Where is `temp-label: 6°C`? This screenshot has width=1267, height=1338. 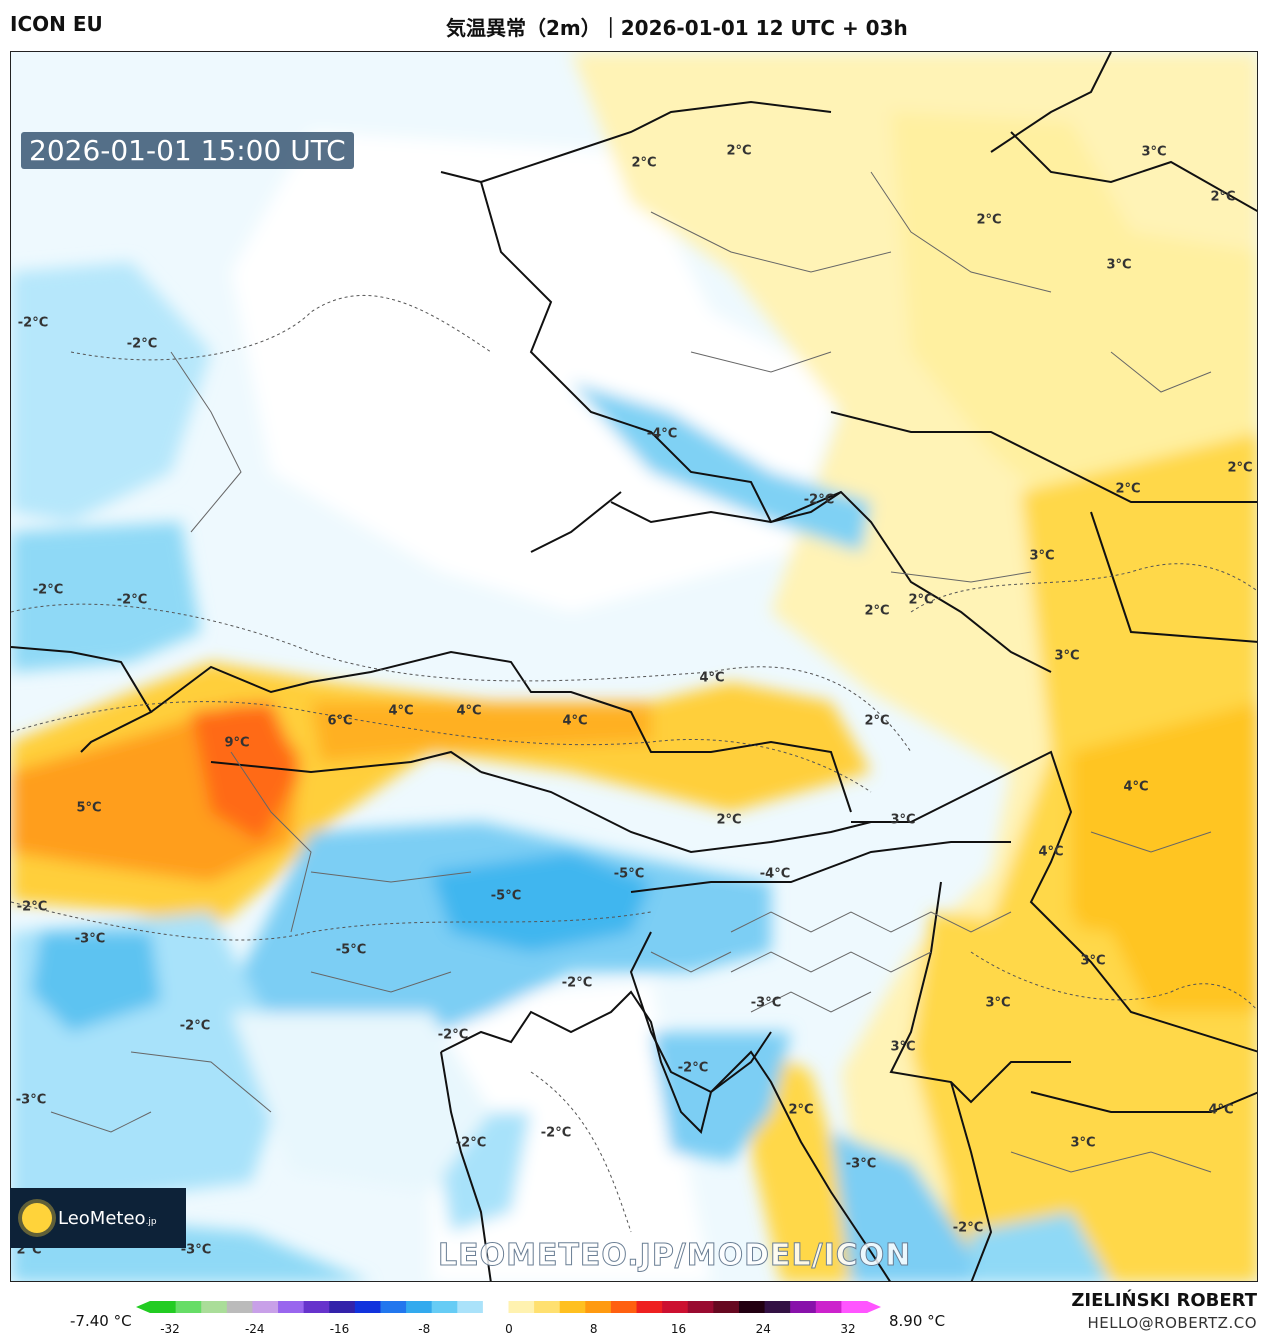 temp-label: 6°C is located at coordinates (340, 721).